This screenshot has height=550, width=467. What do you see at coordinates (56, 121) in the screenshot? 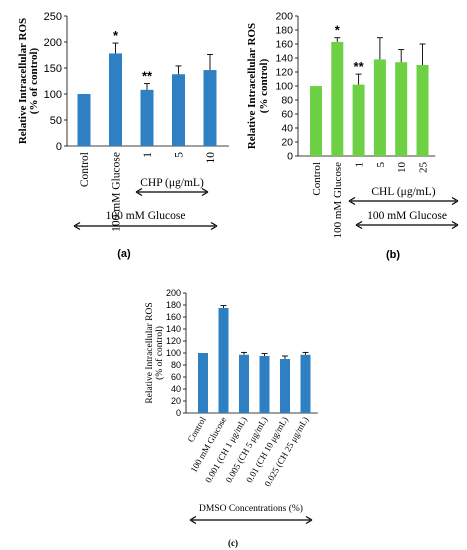
I see `y-tick-label: 50` at bounding box center [56, 121].